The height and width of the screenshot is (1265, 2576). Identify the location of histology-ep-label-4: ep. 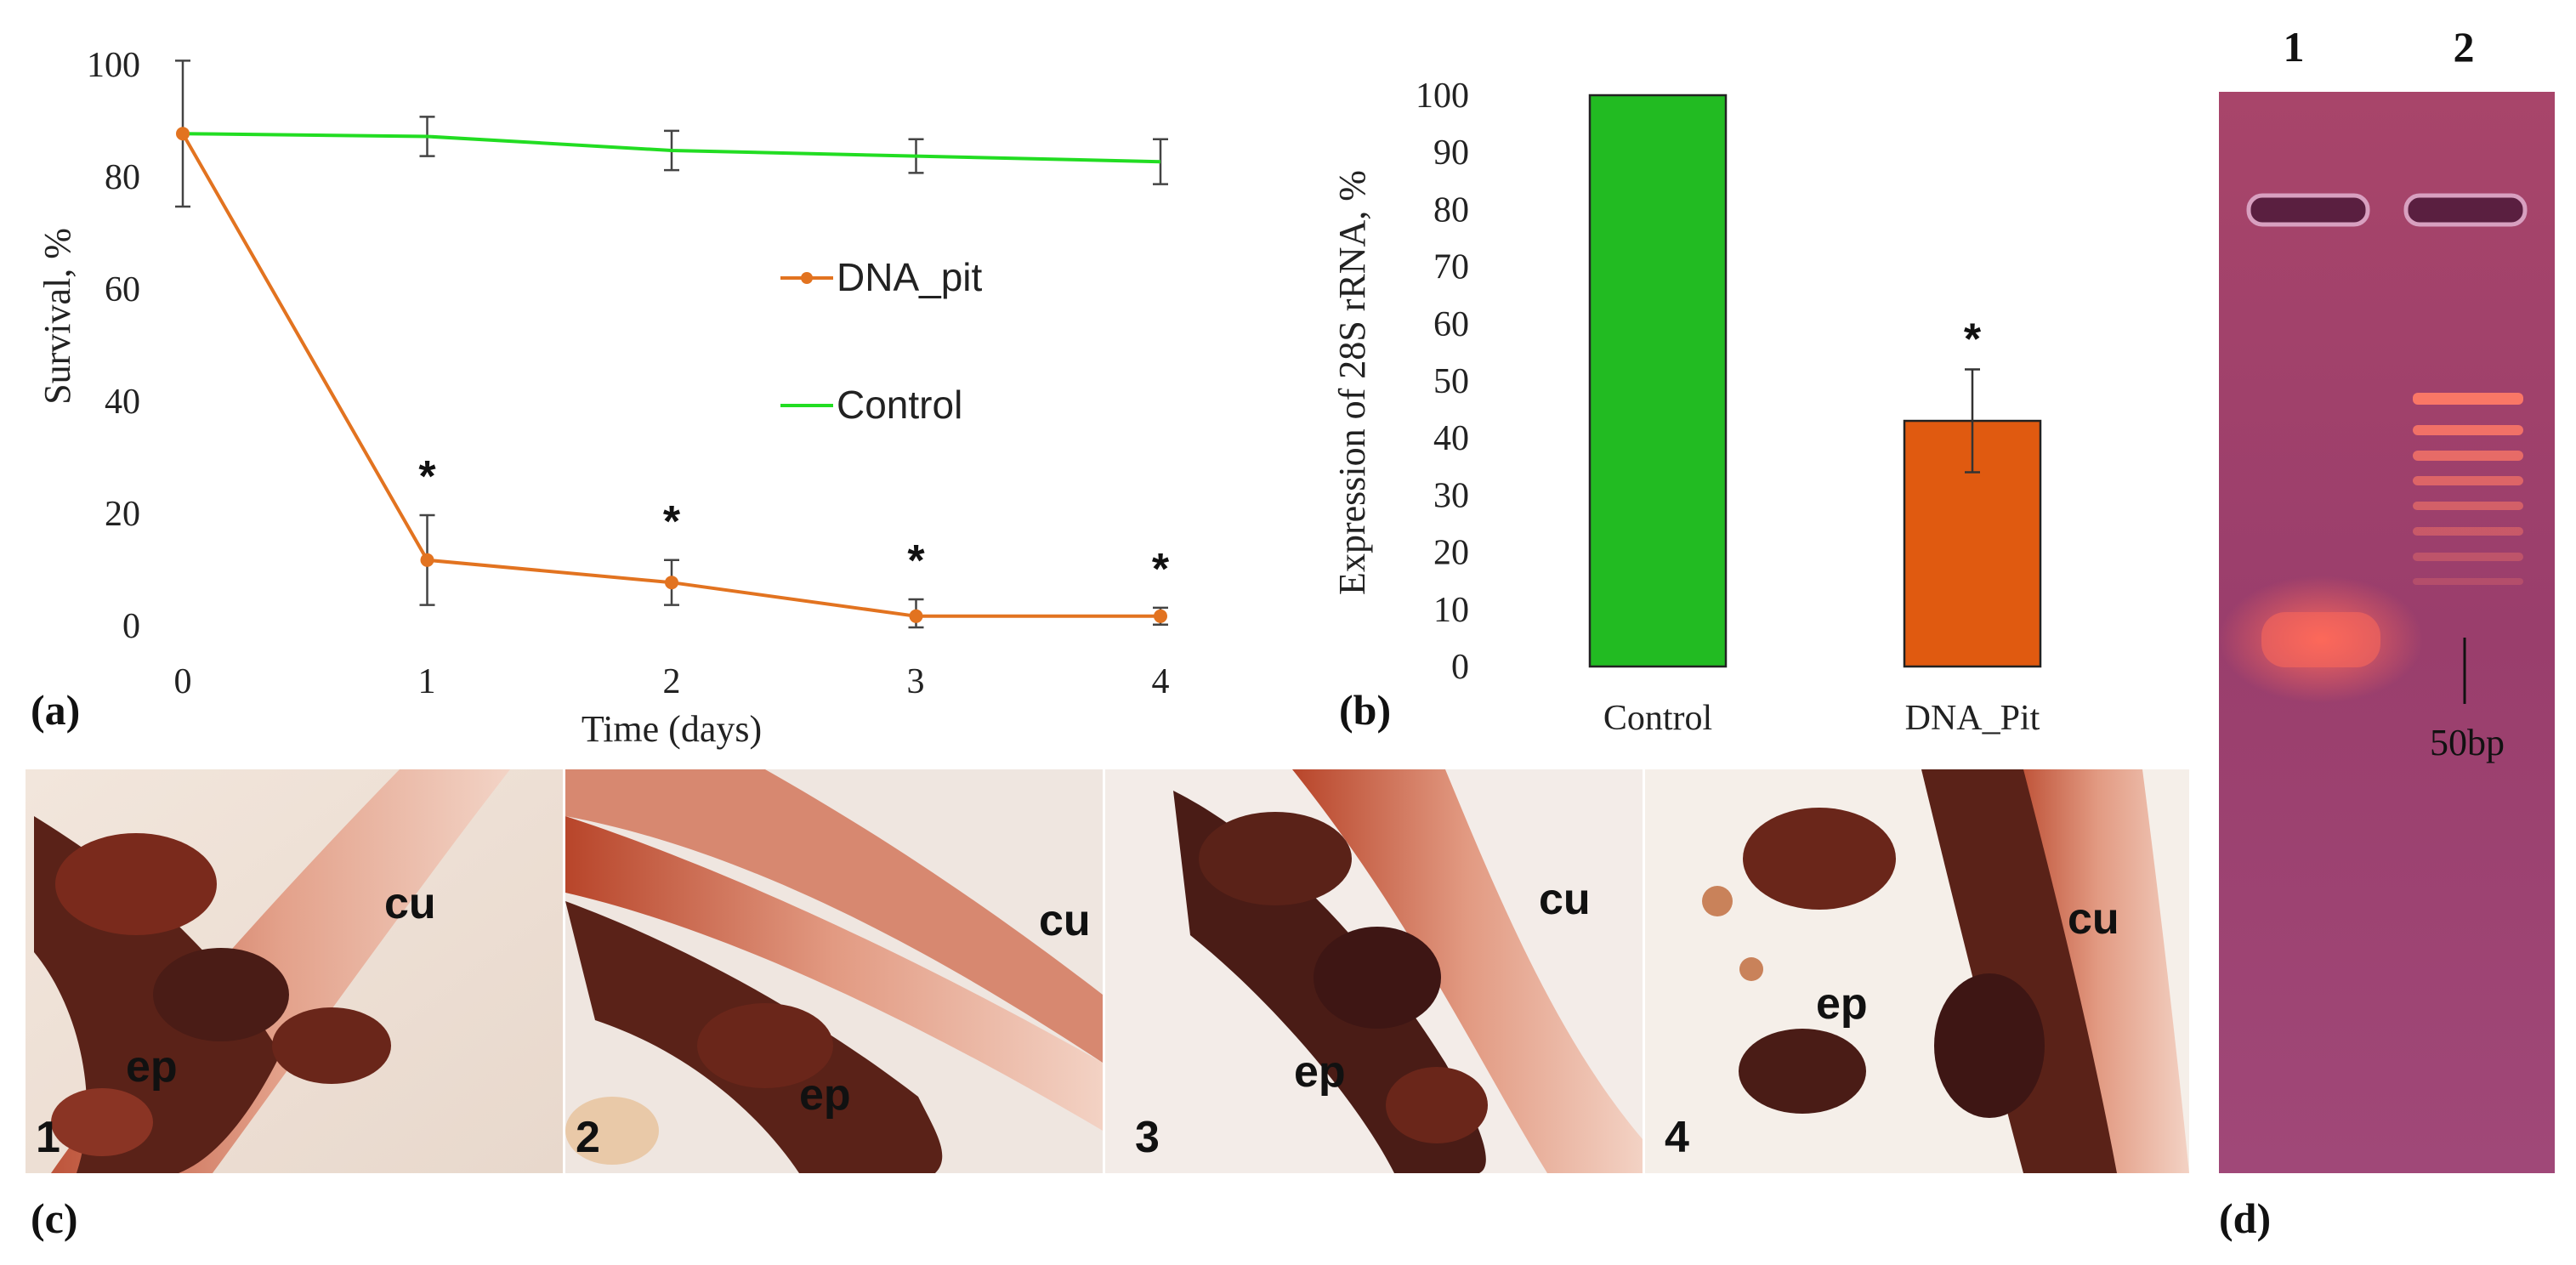
(1842, 1004).